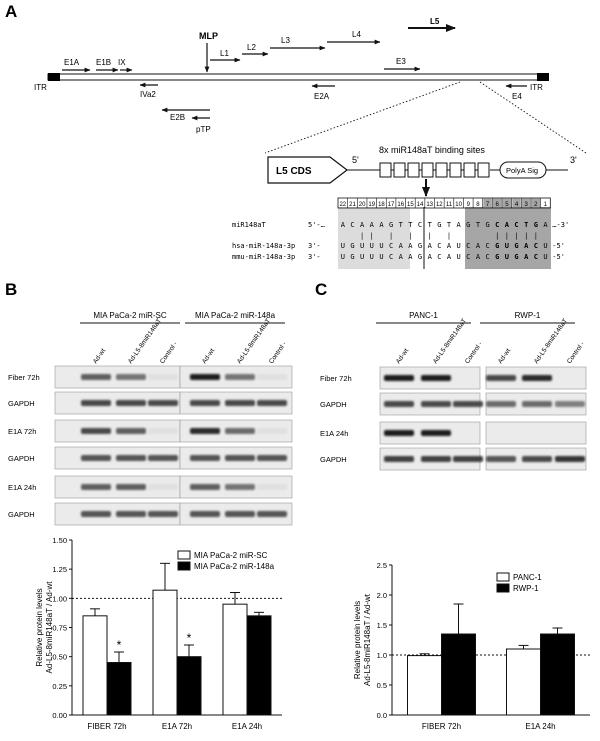 Image resolution: width=600 pixels, height=741 pixels. What do you see at coordinates (11, 289) in the screenshot?
I see `panel-letter-b: B` at bounding box center [11, 289].